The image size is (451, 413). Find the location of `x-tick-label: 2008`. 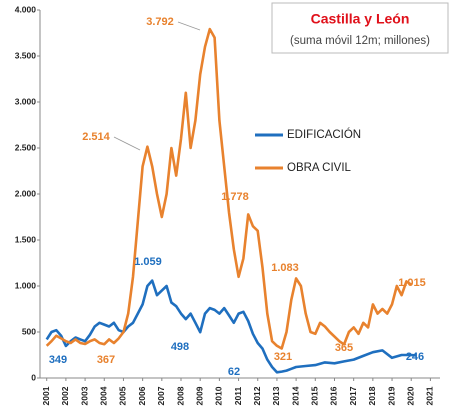

x-tick-label: 2008 is located at coordinates (180, 395).